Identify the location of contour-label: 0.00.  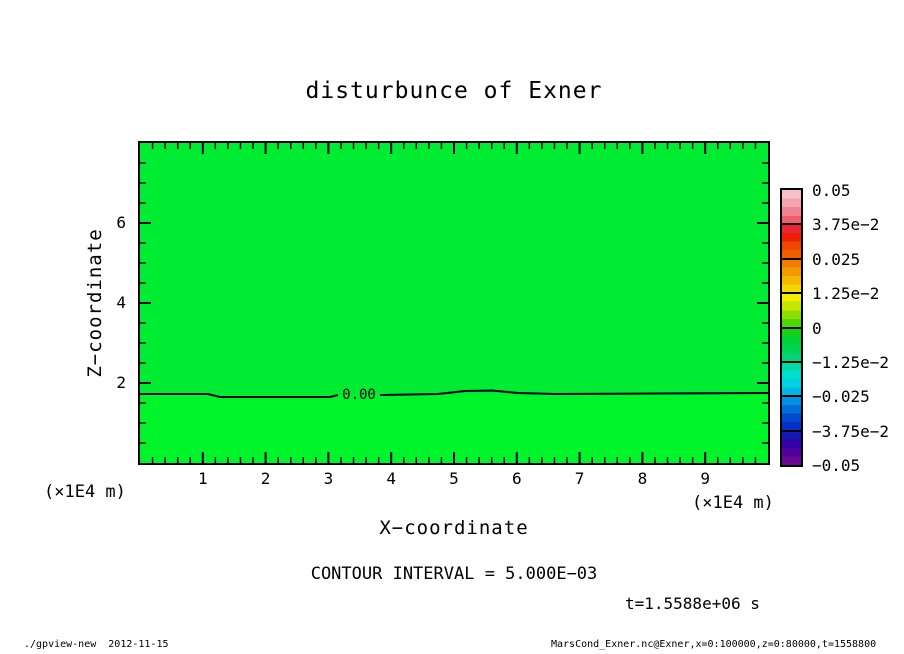
(359, 395).